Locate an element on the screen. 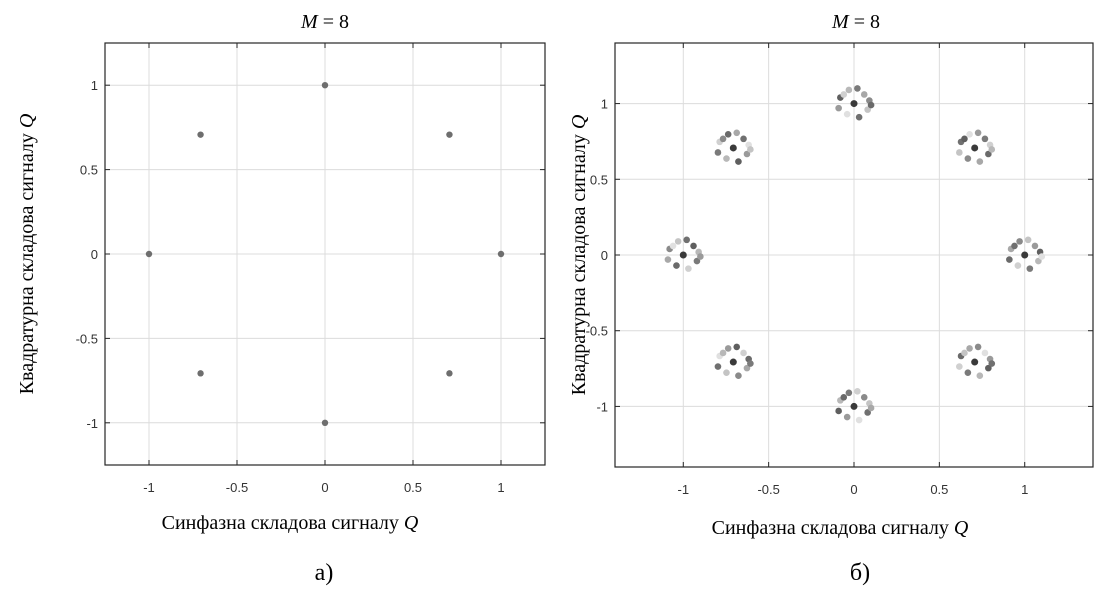 The height and width of the screenshot is (592, 1101). x-axis-label-text: Синфазна складова сигналу is located at coordinates (283, 523).